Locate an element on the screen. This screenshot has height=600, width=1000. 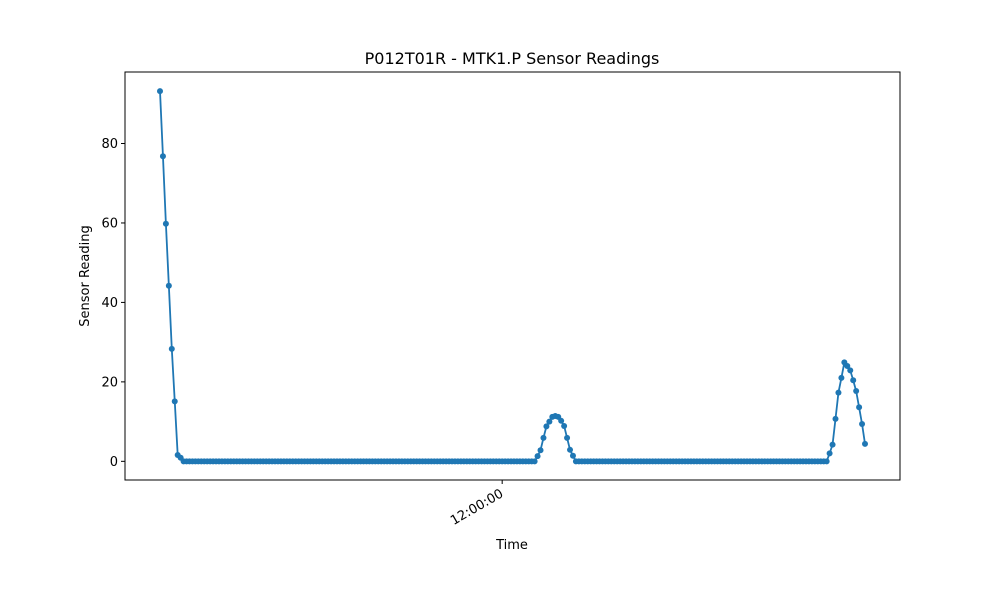
y-tick-label: 80 is located at coordinates (109, 144).